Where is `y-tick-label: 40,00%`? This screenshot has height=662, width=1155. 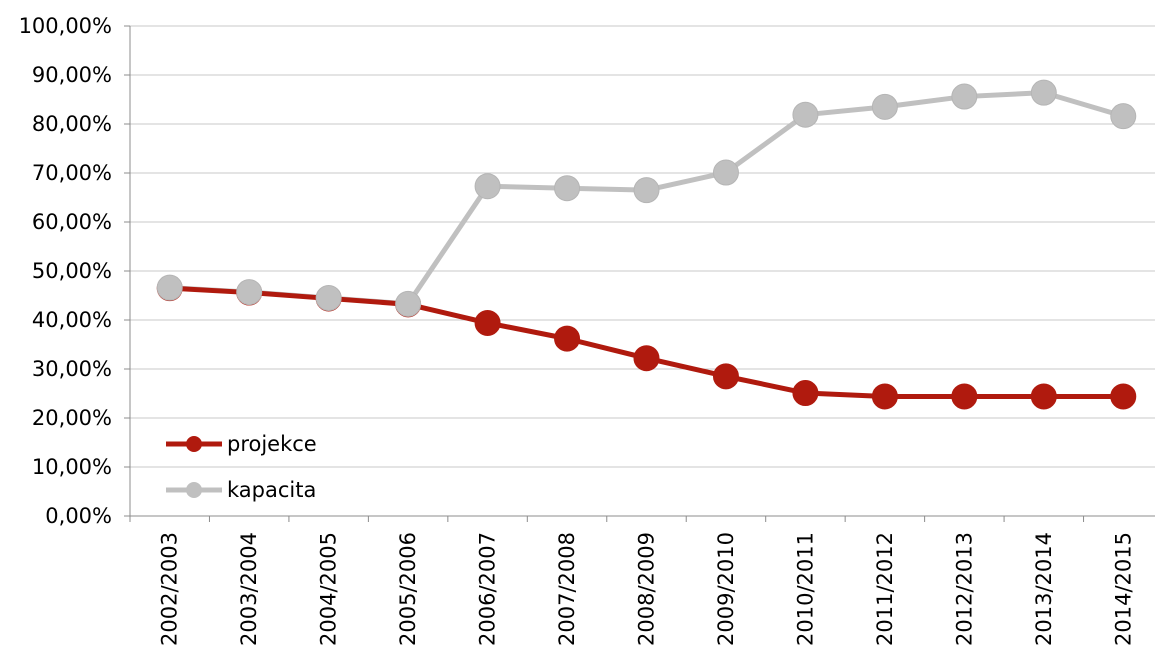
y-tick-label: 40,00% is located at coordinates (72, 320).